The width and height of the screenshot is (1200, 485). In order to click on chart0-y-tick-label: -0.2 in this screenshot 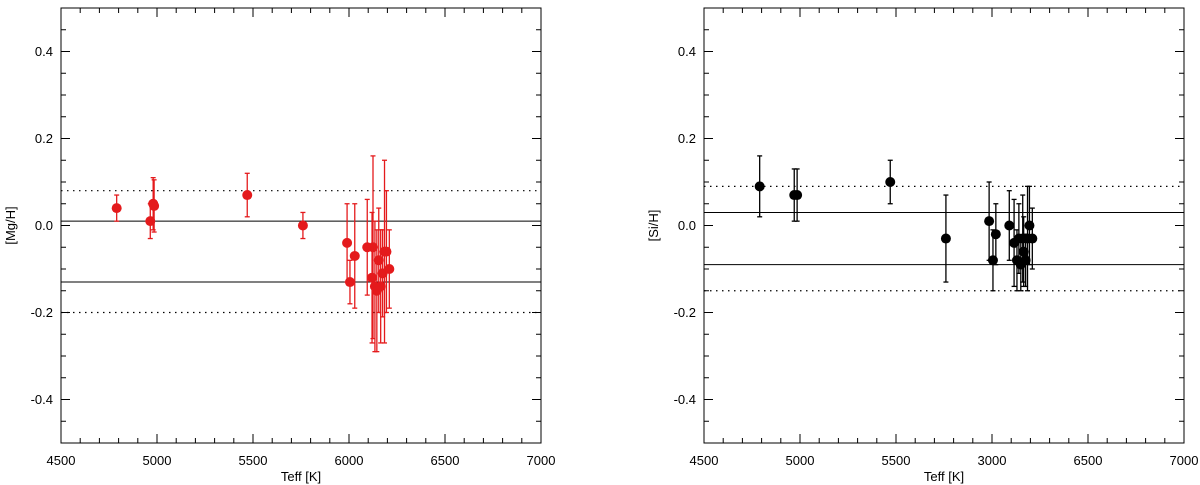, I will do `click(42, 312)`.